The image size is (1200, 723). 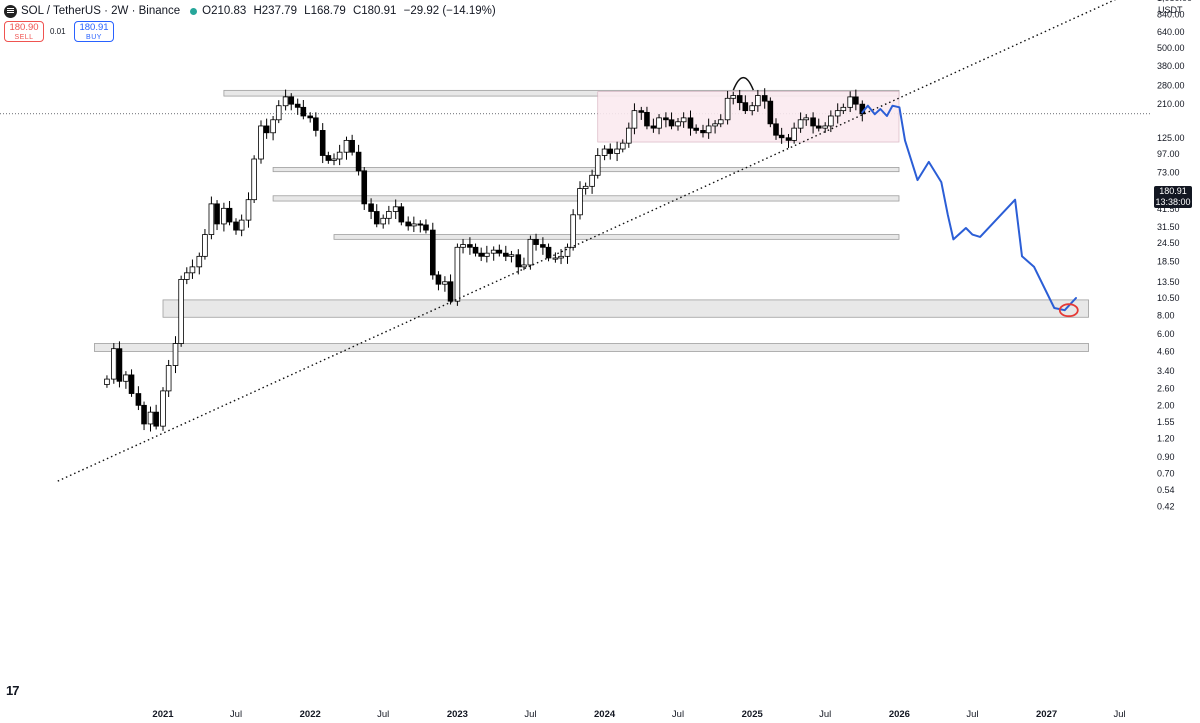 I want to click on target-circle, so click(x=1068, y=310).